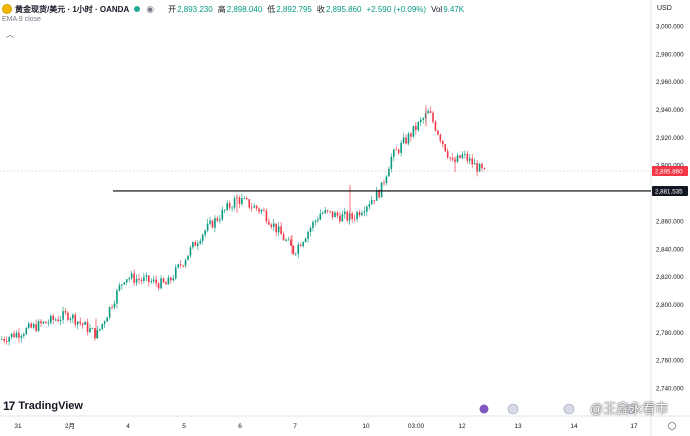 This screenshot has width=690, height=436. What do you see at coordinates (184, 426) in the screenshot?
I see `x-tick-label: 5` at bounding box center [184, 426].